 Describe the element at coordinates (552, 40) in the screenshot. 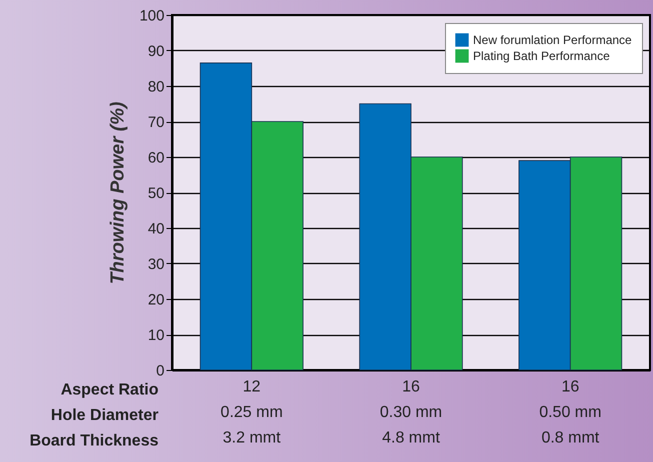

I see `legend-label: New forumlation Performance` at that location.